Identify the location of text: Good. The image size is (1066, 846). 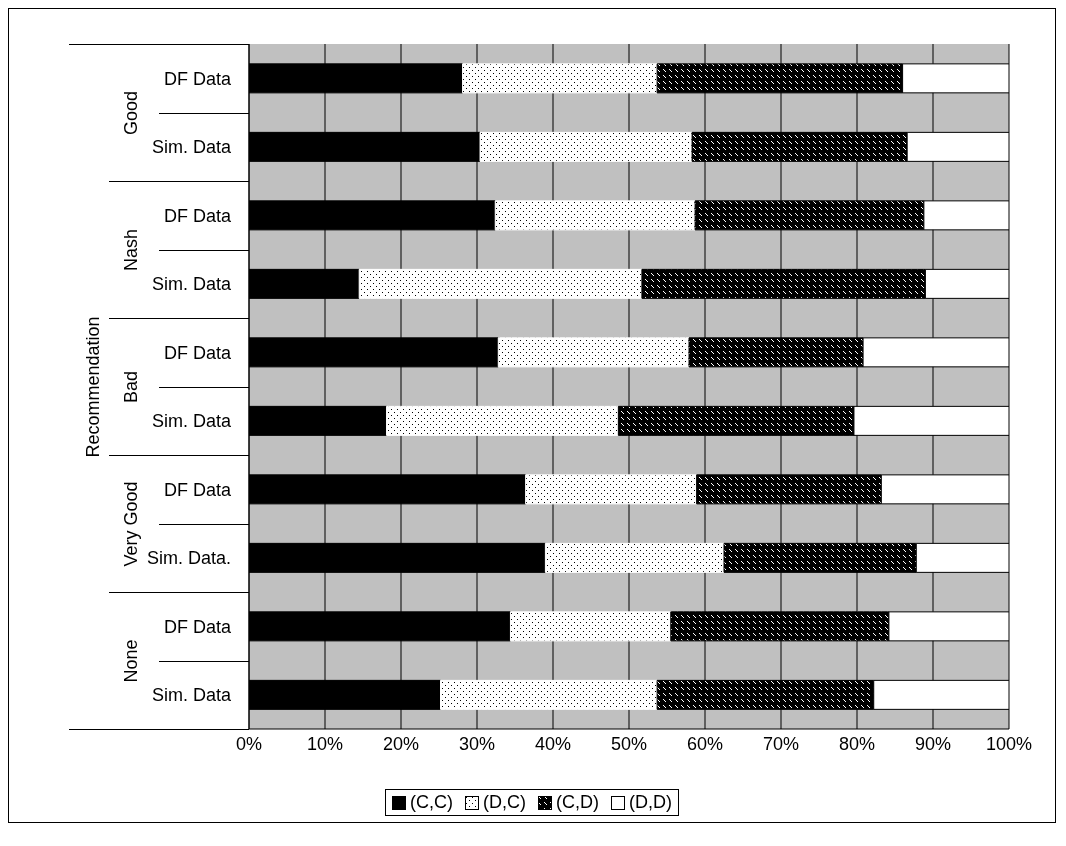
(131, 112).